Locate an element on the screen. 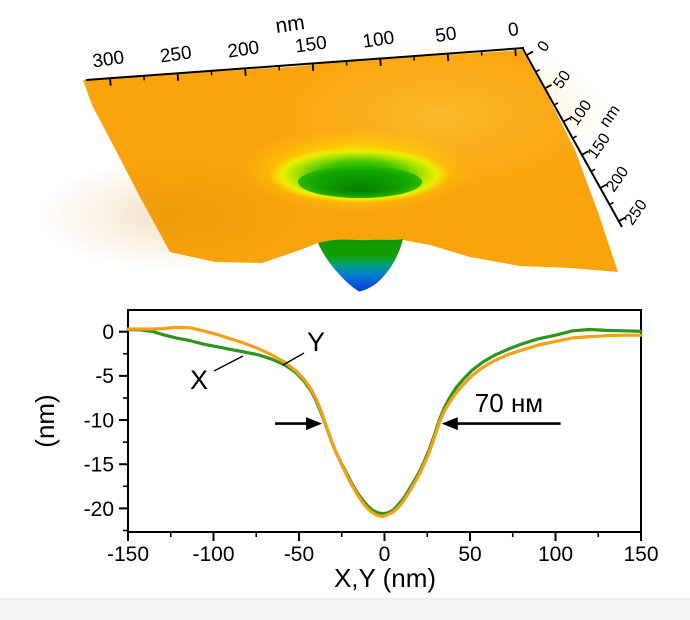  top-axis-tick-label: 300 is located at coordinates (108, 59).